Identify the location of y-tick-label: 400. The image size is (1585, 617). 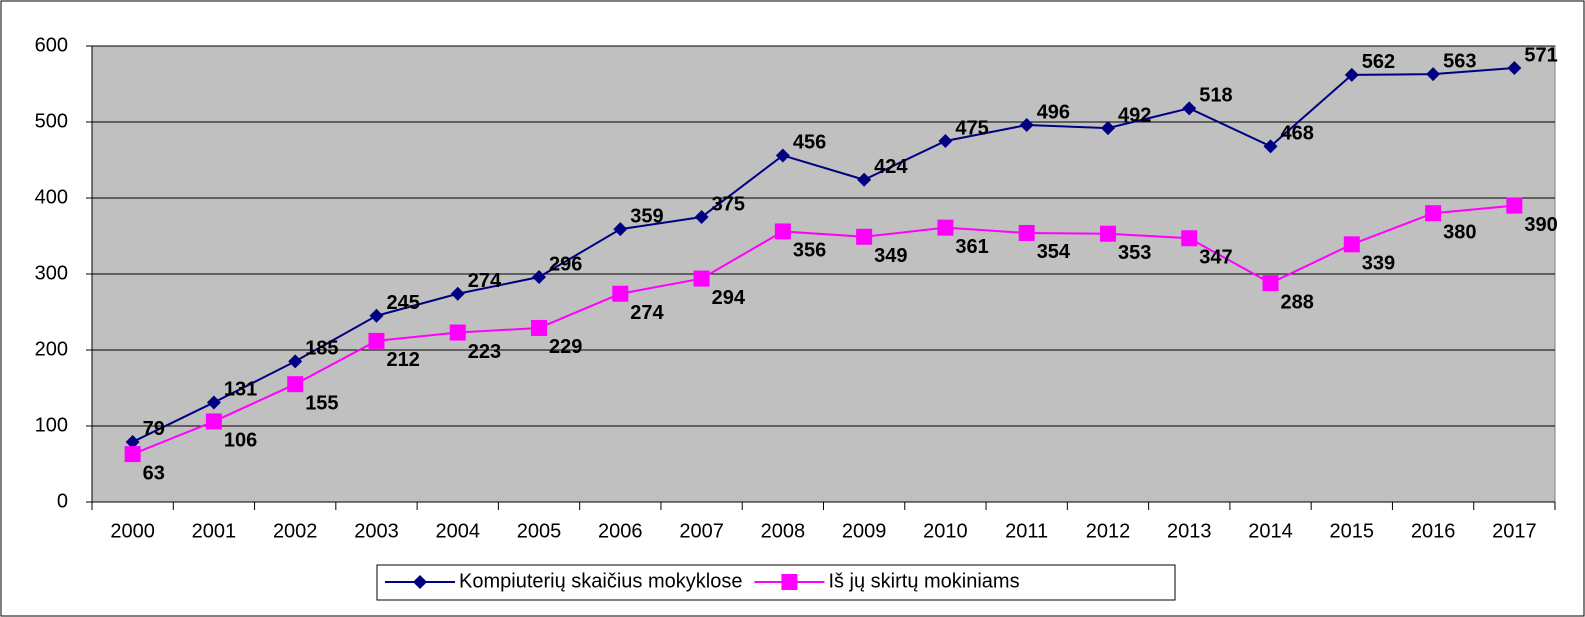
(51, 197).